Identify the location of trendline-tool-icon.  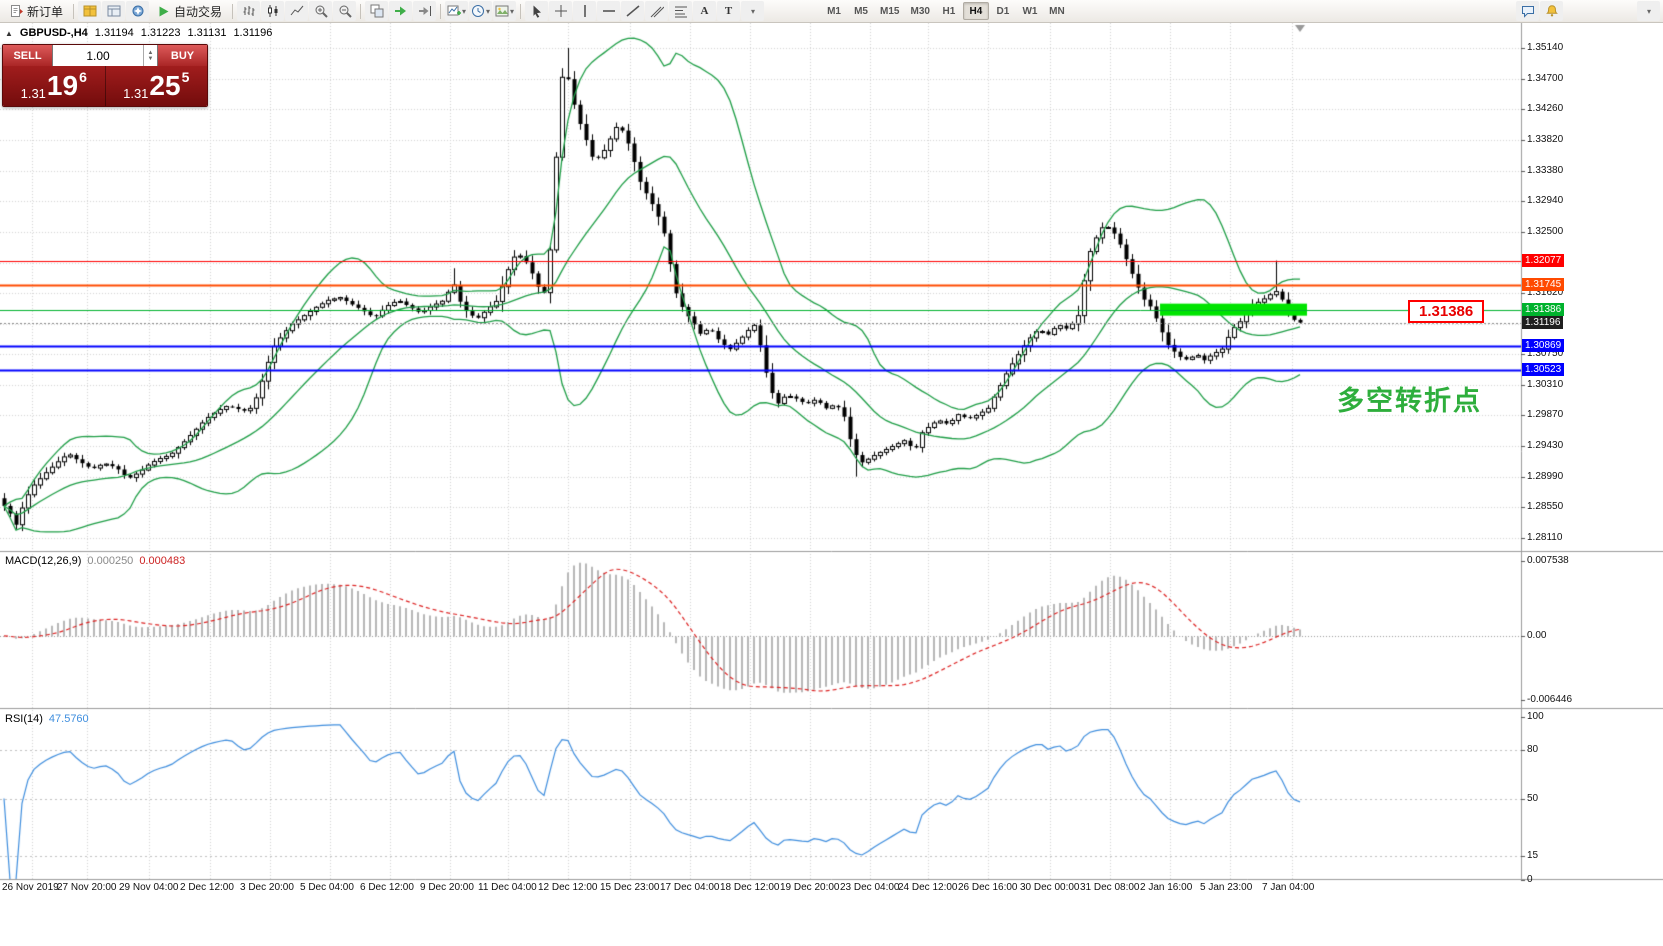
(633, 11).